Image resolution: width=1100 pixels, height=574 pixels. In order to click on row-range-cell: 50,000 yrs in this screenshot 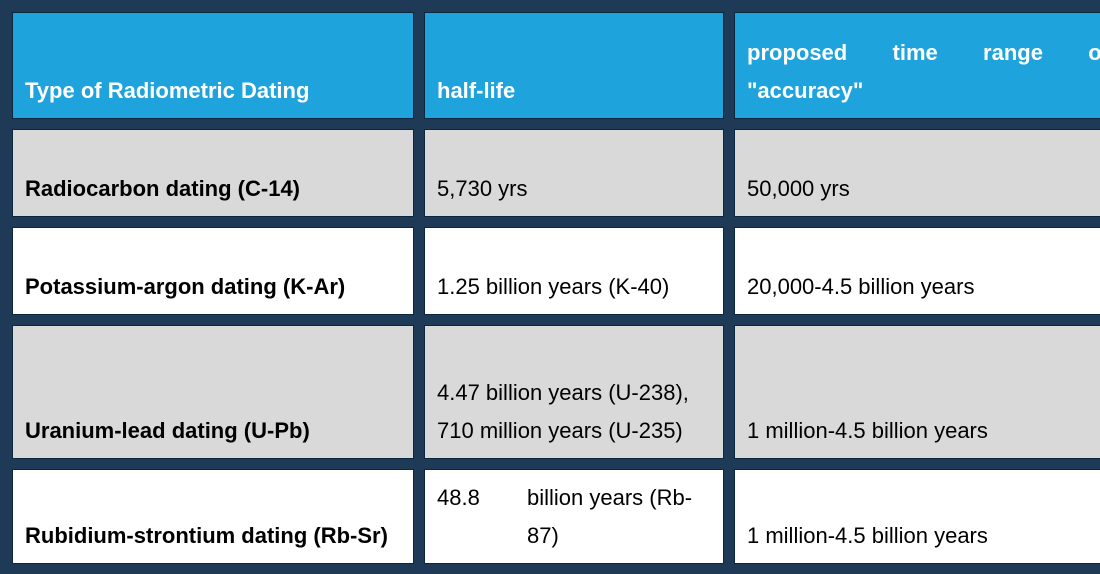, I will do `click(917, 173)`.